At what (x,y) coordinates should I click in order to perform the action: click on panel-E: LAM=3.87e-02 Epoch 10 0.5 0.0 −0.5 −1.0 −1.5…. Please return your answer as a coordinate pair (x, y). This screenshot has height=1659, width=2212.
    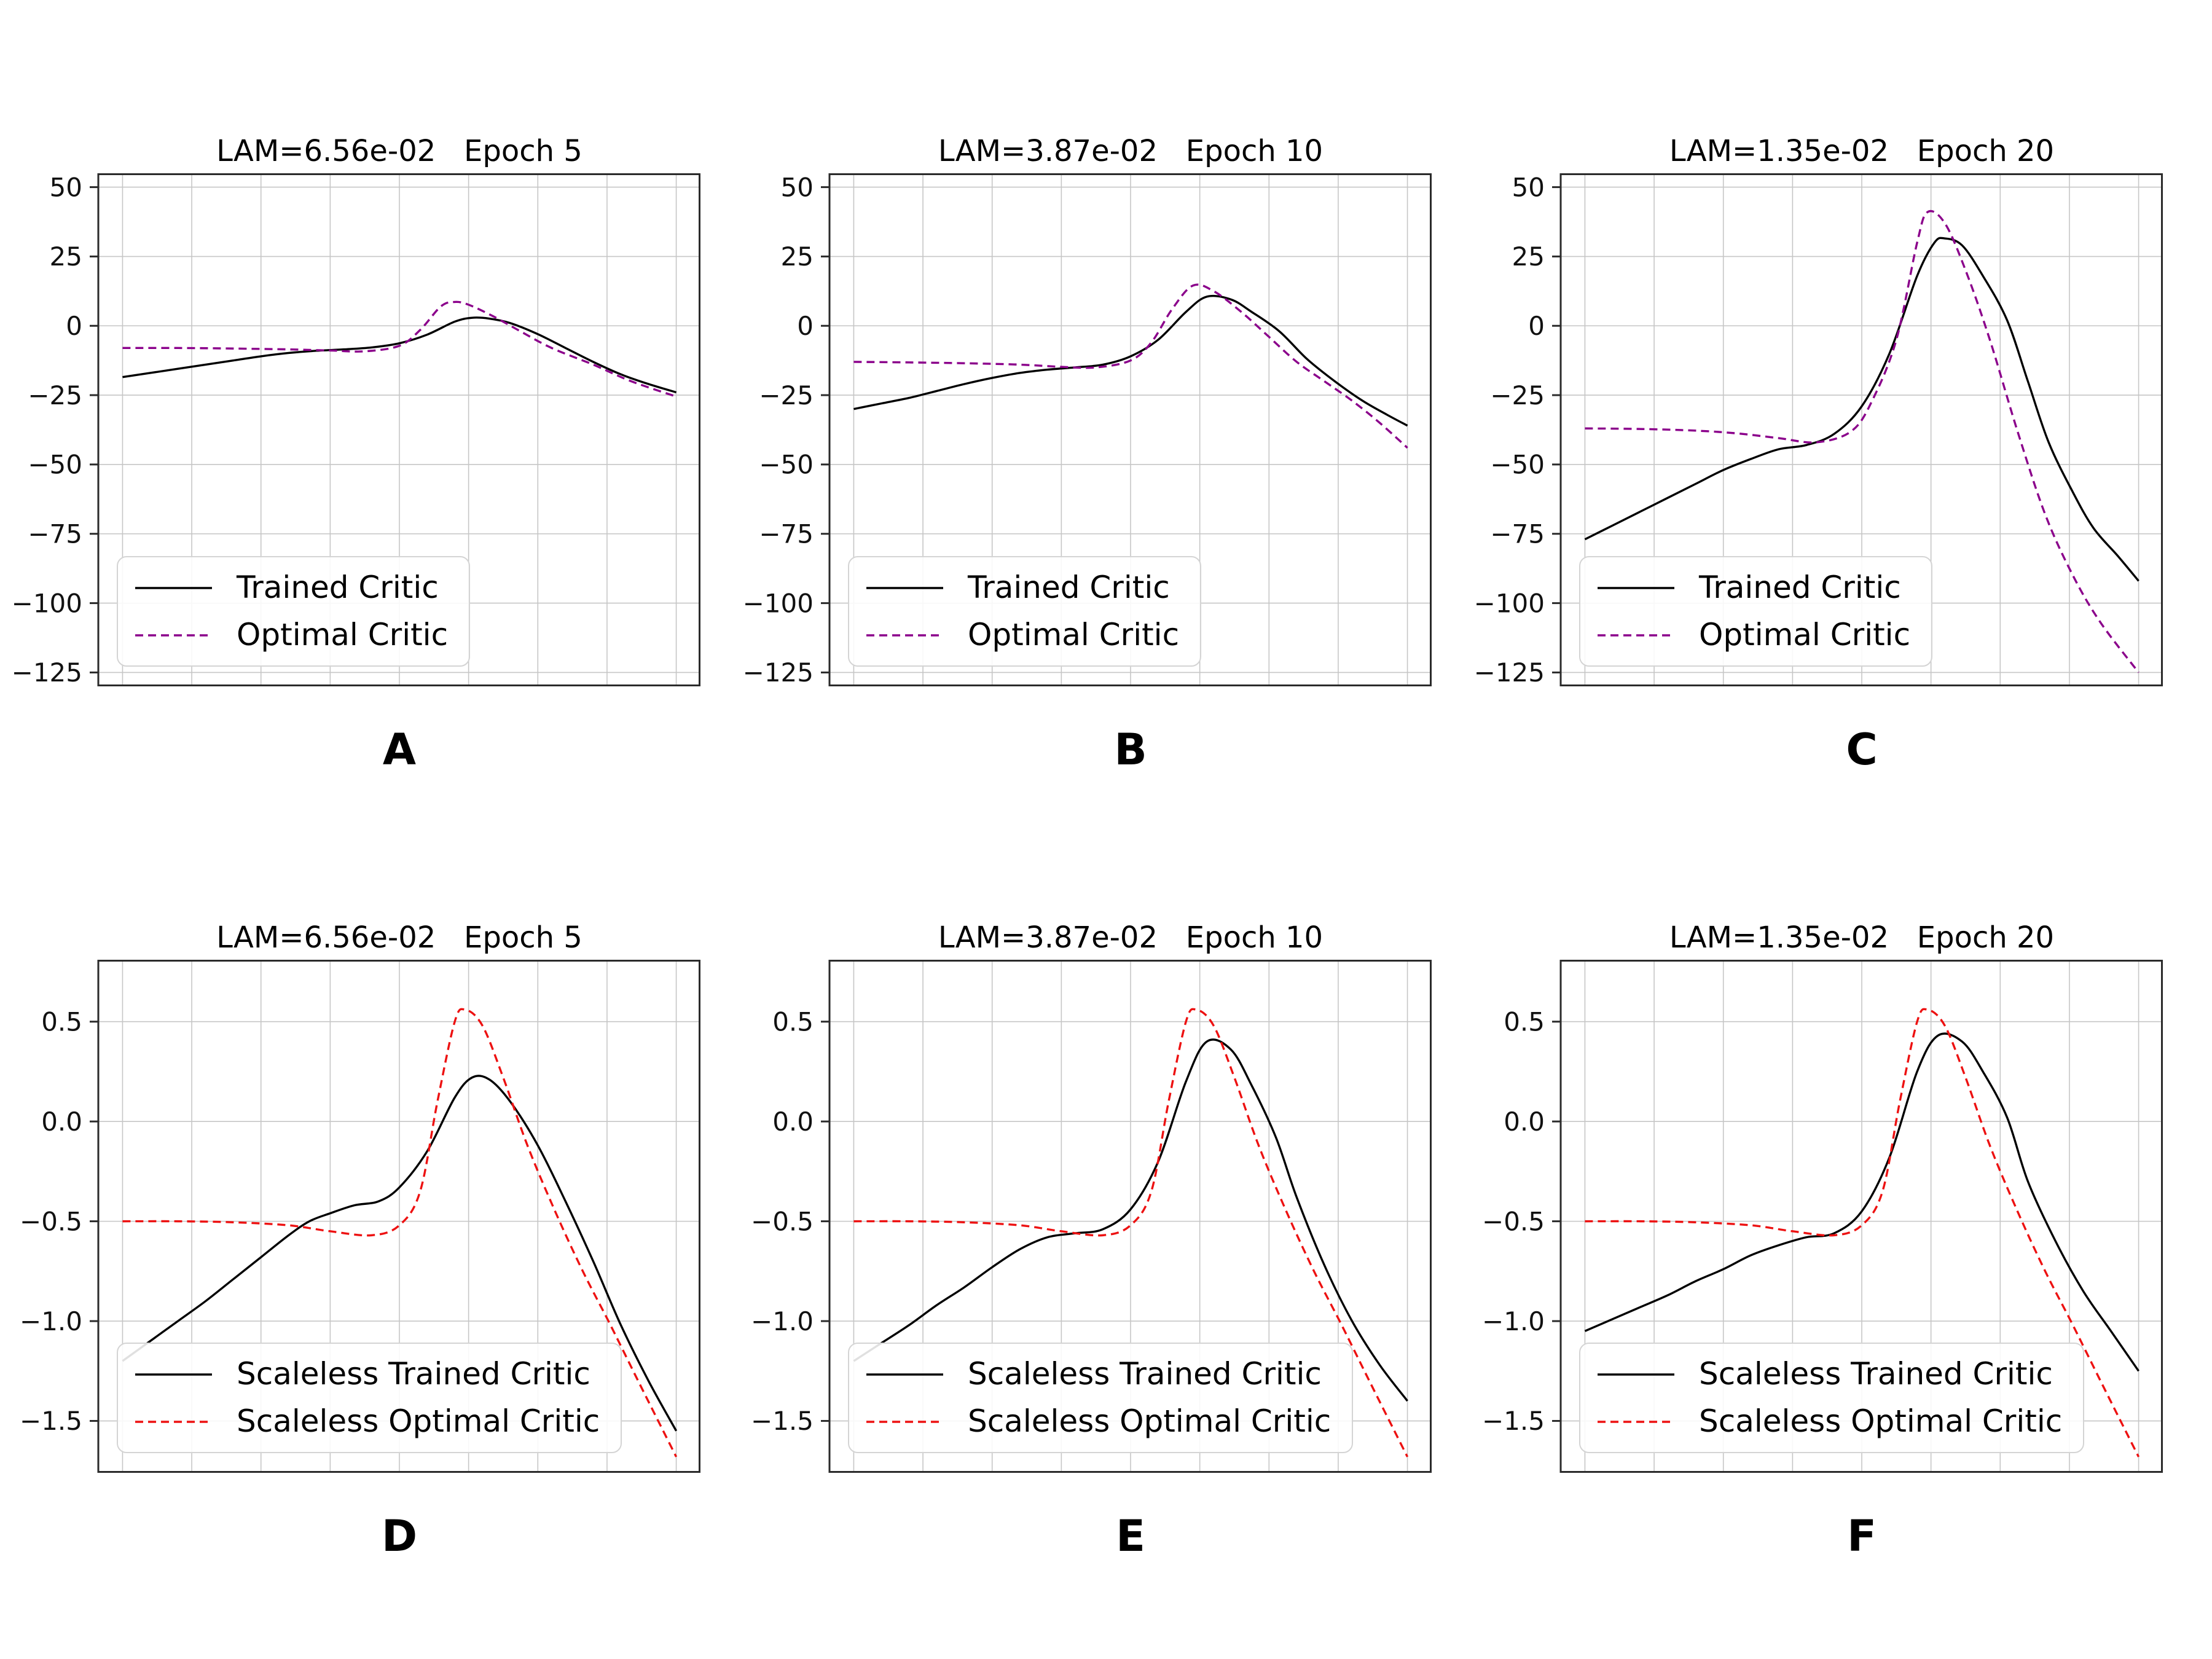
    Looking at the image, I should click on (1086, 1238).